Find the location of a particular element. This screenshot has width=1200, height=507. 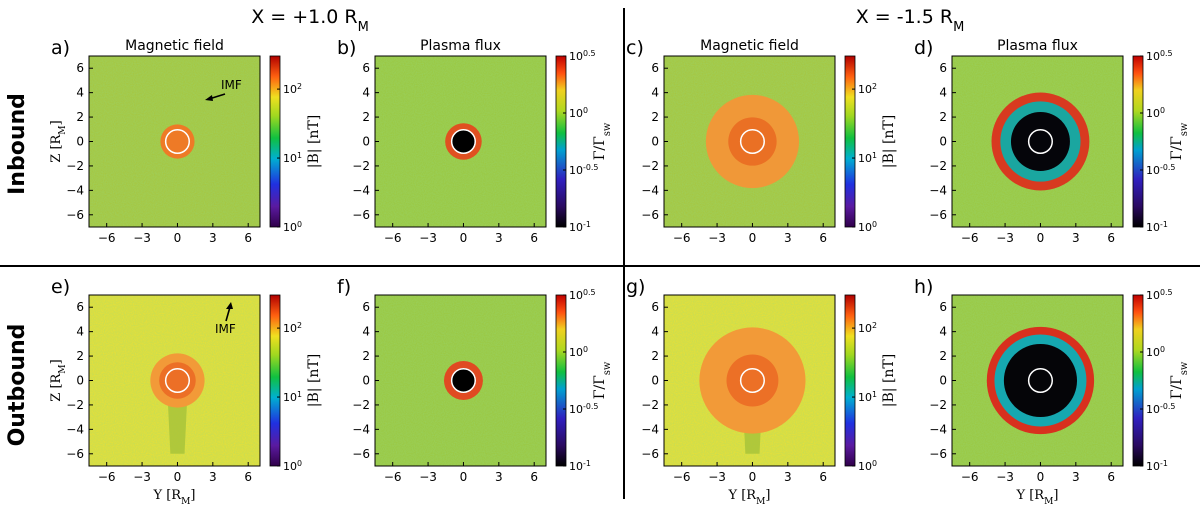

panel-letter: c) is located at coordinates (635, 48).